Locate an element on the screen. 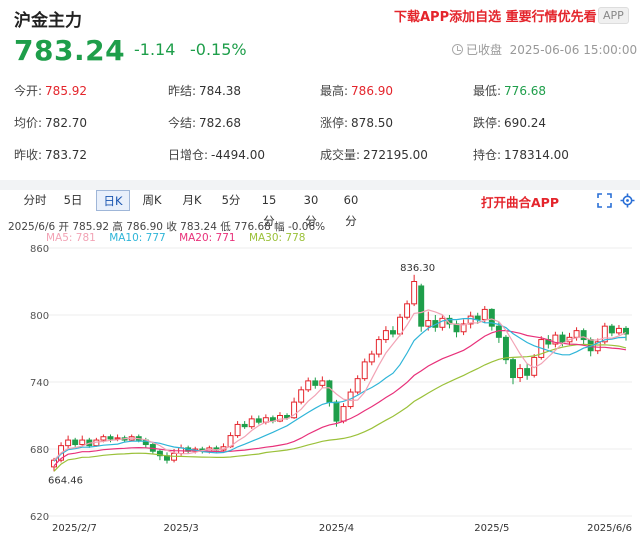 The image size is (640, 535). stat-item: 今结: 782.68 is located at coordinates (204, 122).